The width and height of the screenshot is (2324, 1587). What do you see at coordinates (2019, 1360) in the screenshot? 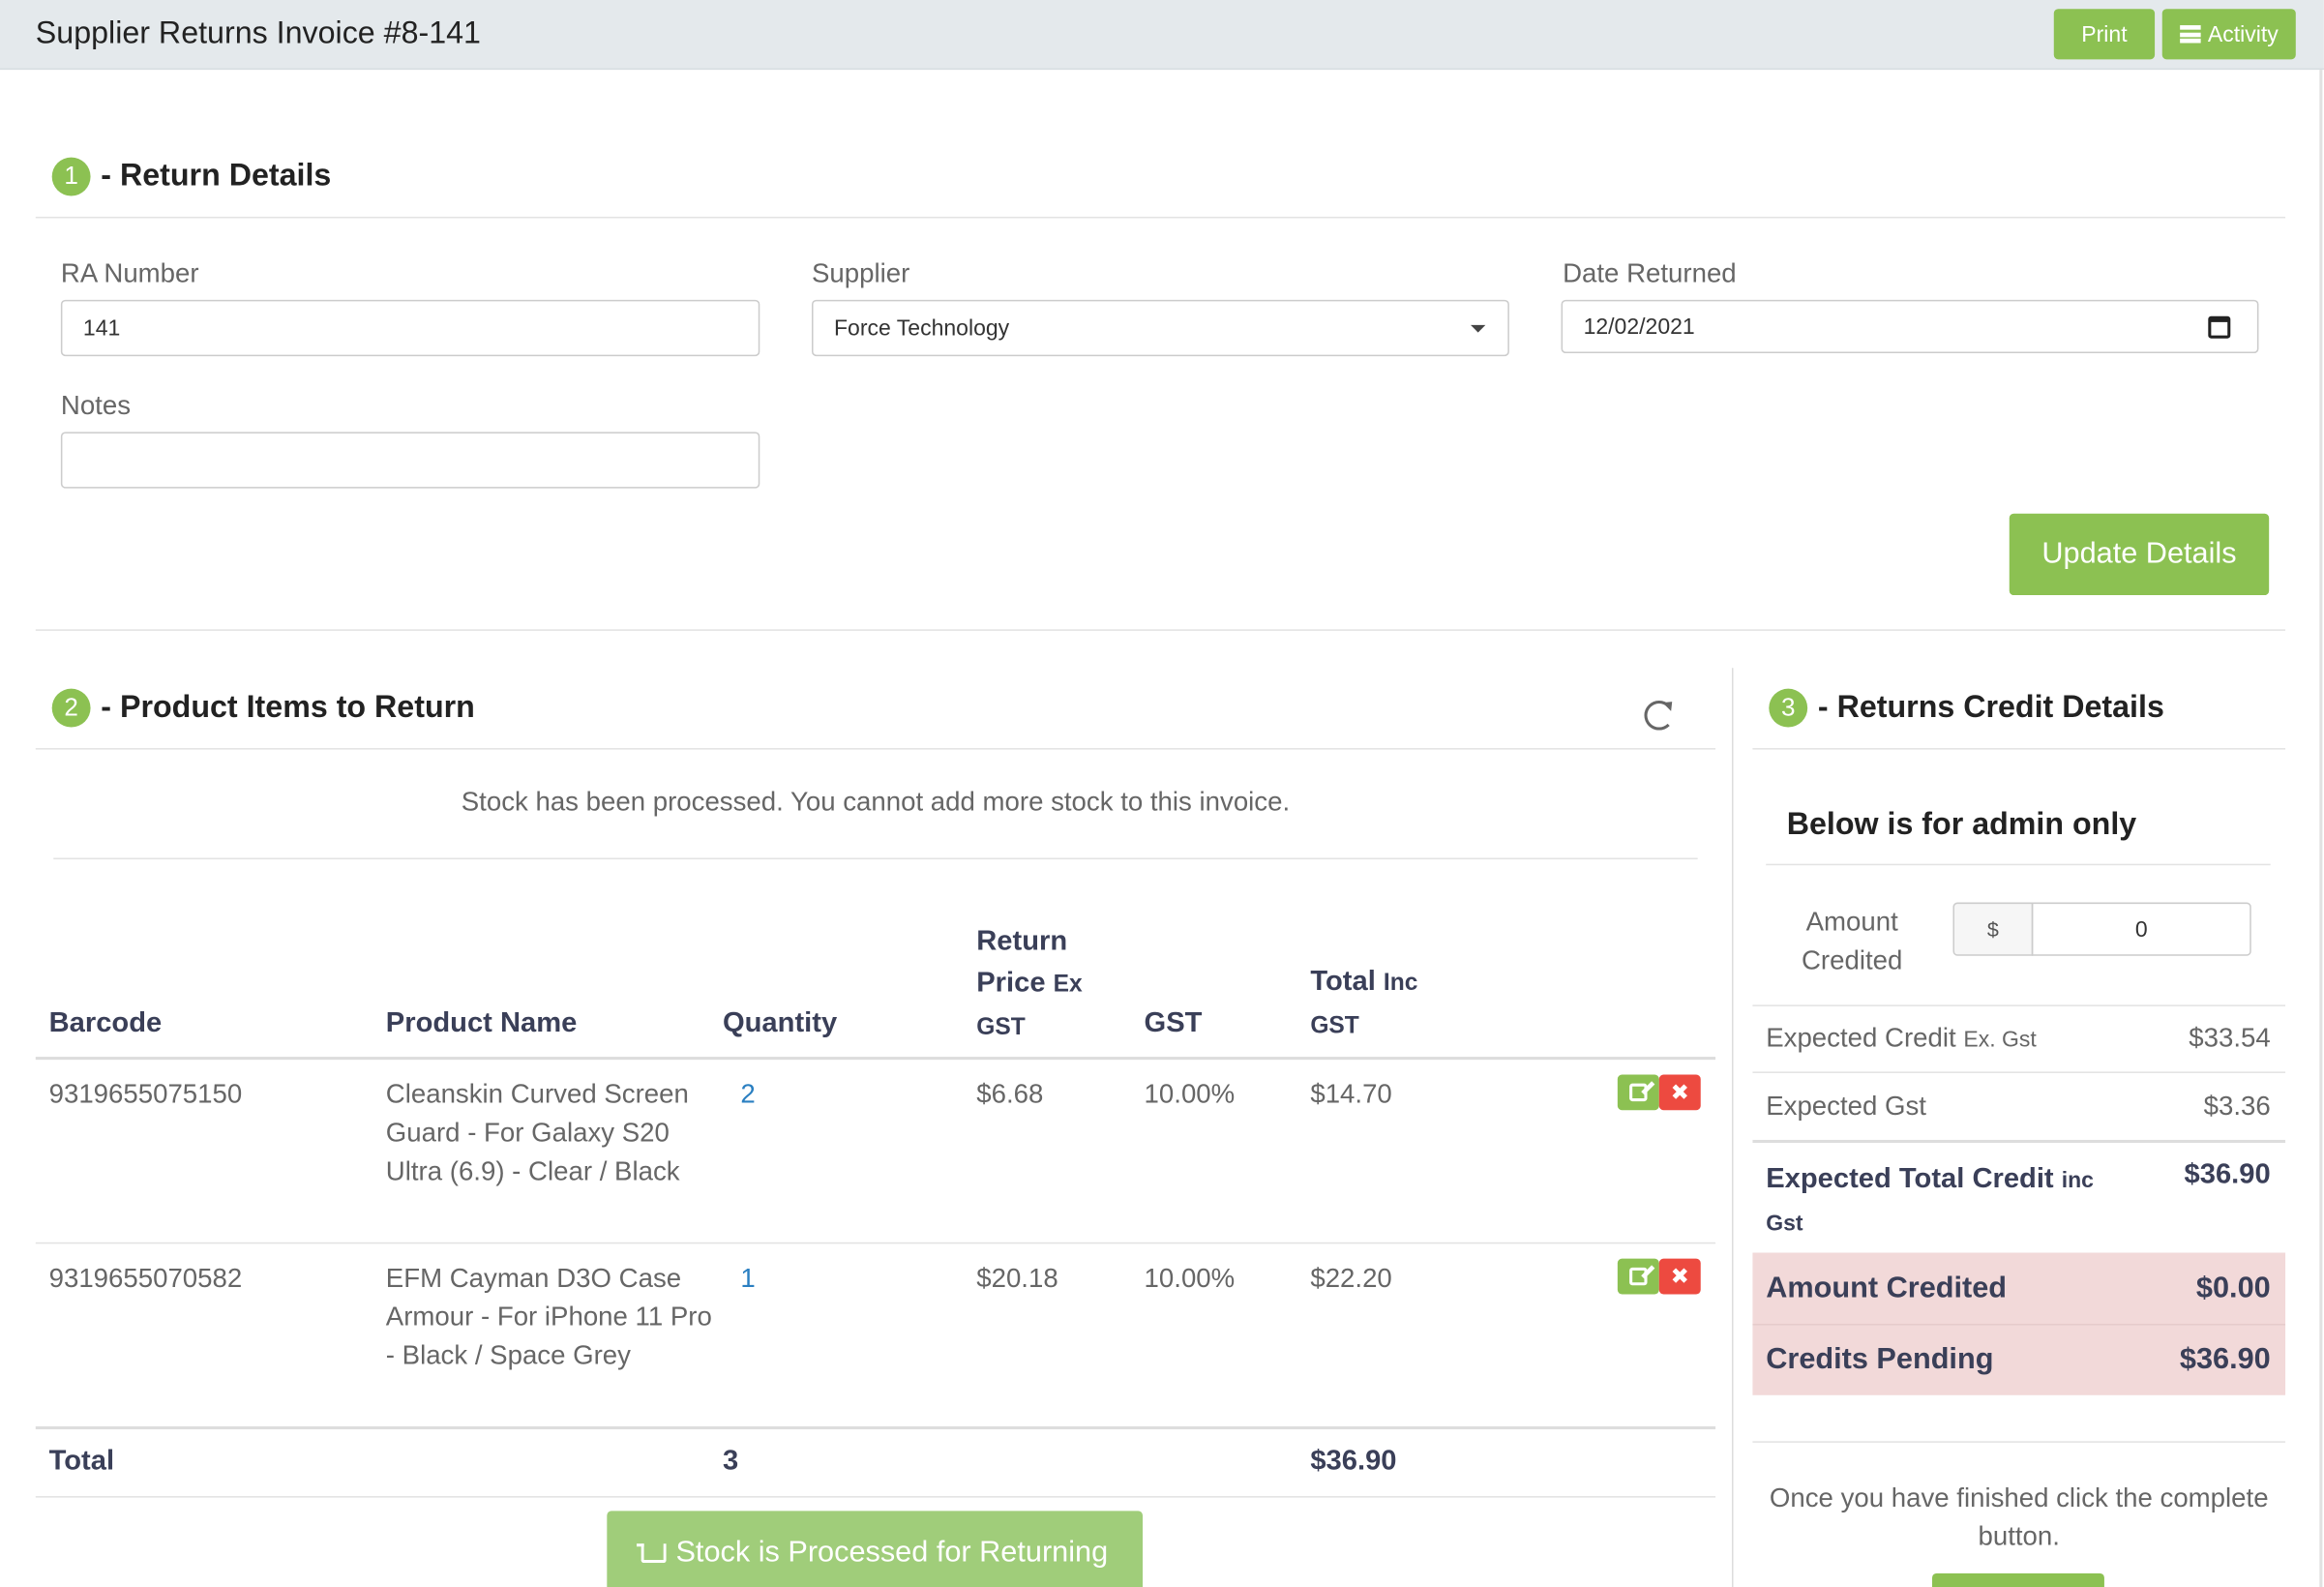
I see `credits-pending-row` at bounding box center [2019, 1360].